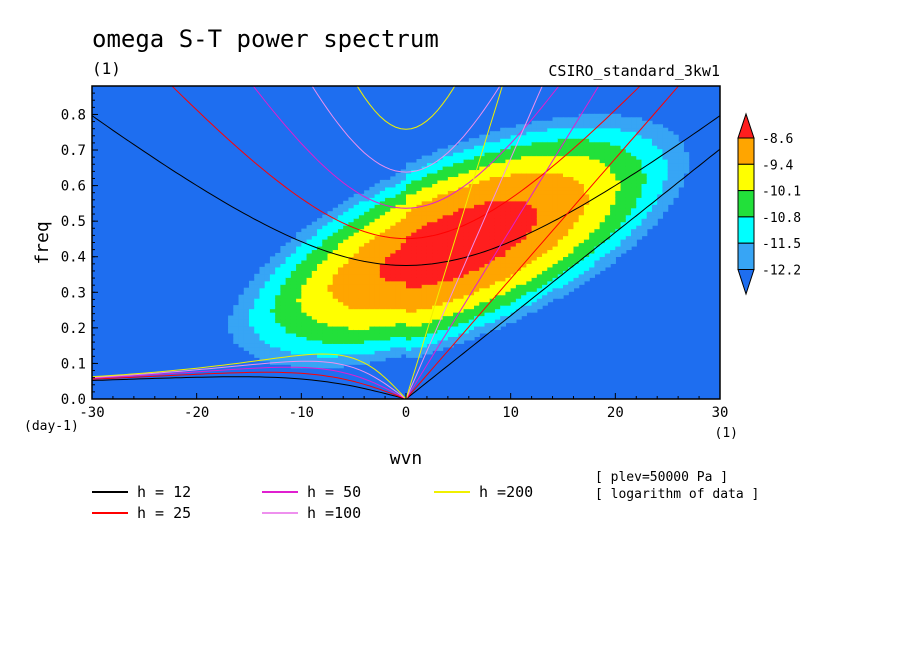 Image resolution: width=904 pixels, height=654 pixels. Describe the element at coordinates (312, 502) in the screenshot. I see `legend: h = 12 h = 25 h = 50 h =100 h =200` at that location.